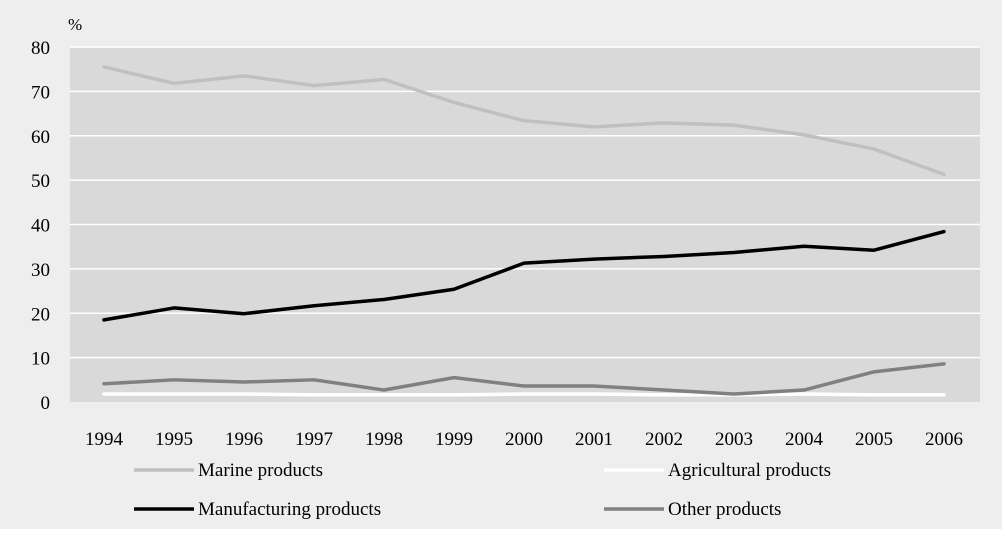  What do you see at coordinates (244, 439) in the screenshot?
I see `x-tick-label: 1996` at bounding box center [244, 439].